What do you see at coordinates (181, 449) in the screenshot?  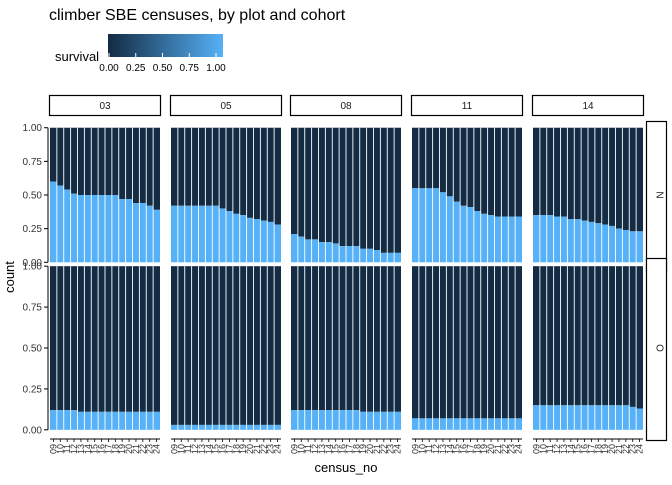 I see `x-tick-label: 10` at bounding box center [181, 449].